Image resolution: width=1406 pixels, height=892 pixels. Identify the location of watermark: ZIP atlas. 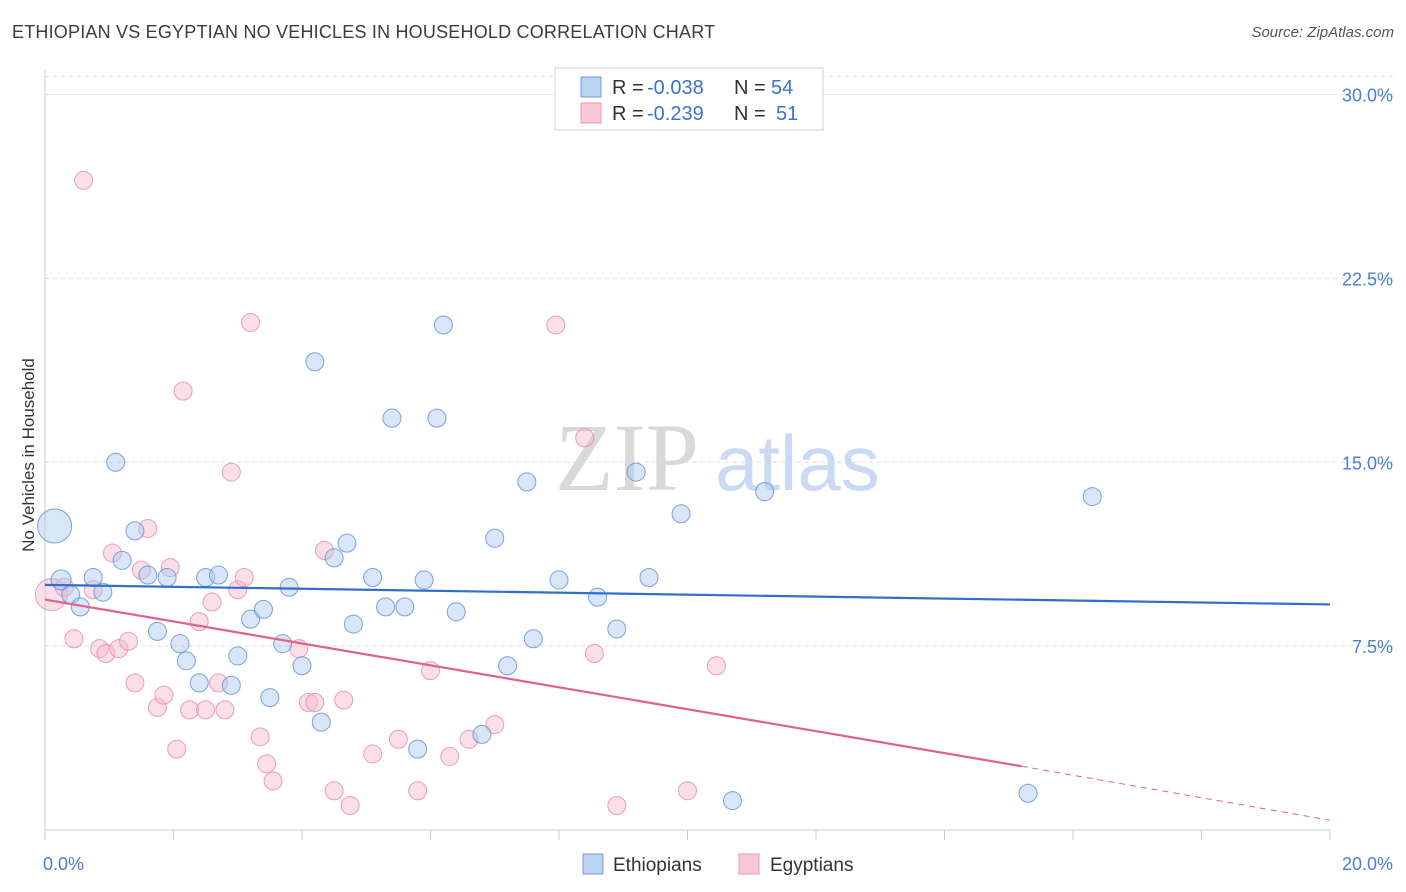
(717, 457).